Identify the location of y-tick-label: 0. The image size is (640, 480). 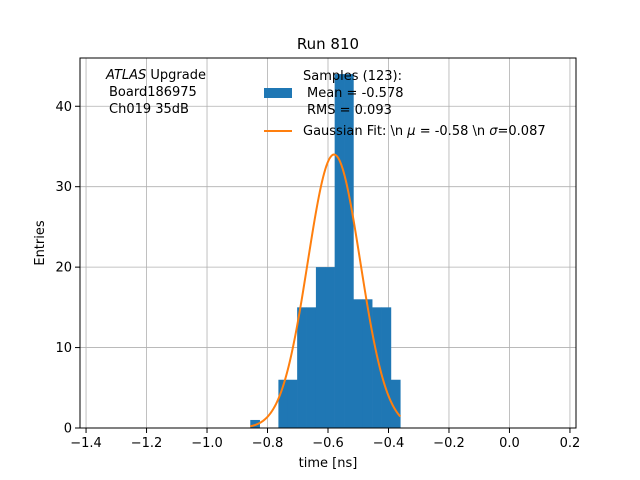
(68, 429).